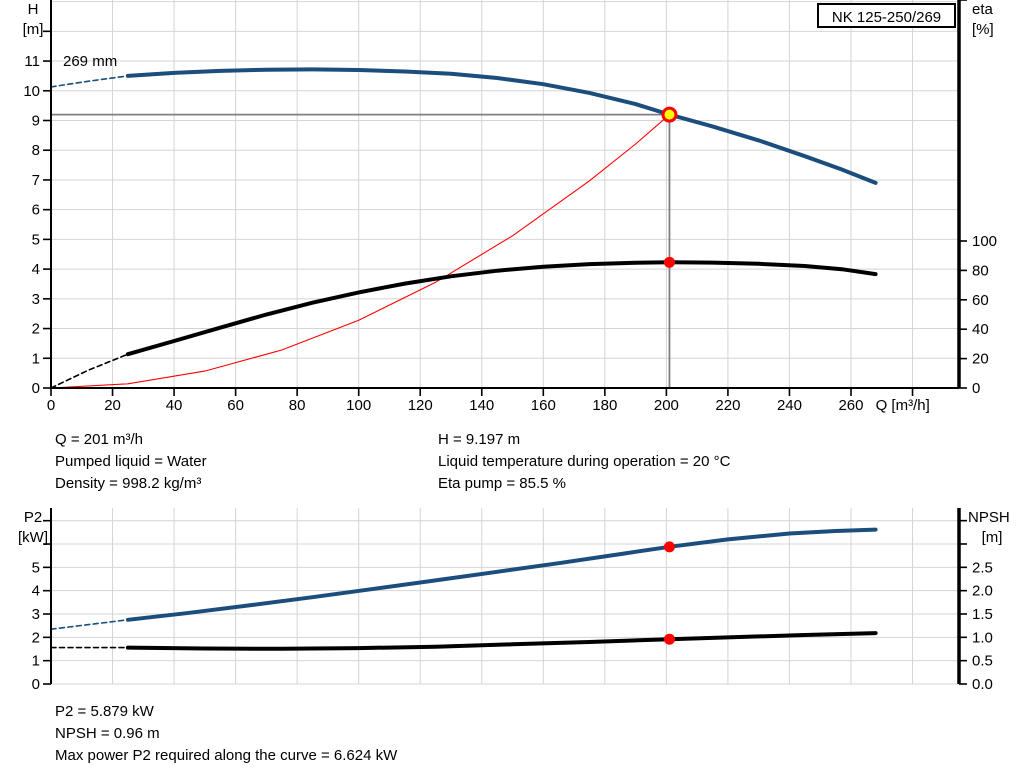 This screenshot has width=1024, height=781. Describe the element at coordinates (104, 711) in the screenshot. I see `info-line-p2: P2 = 5.879 kW` at that location.